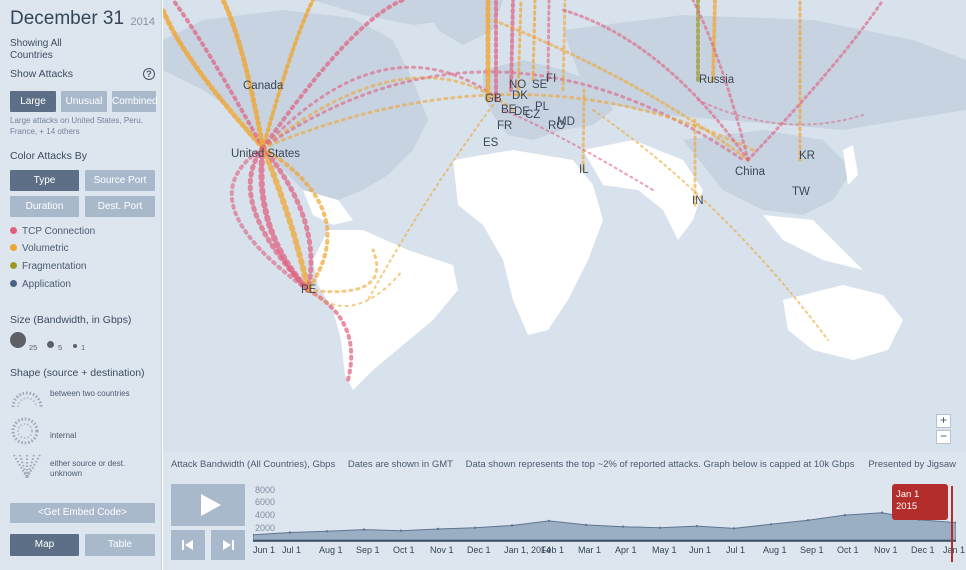 This screenshot has height=570, width=966. What do you see at coordinates (44, 545) in the screenshot?
I see `map-view-button: Map` at bounding box center [44, 545].